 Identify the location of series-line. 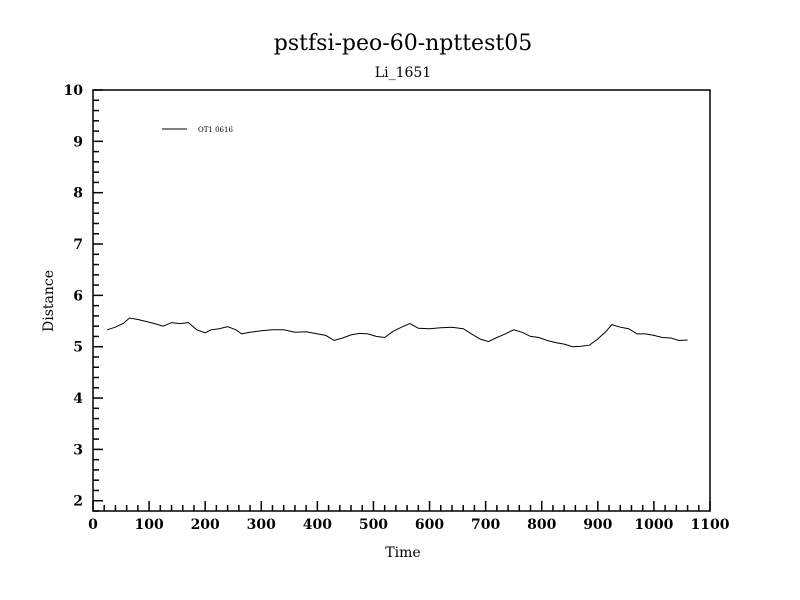
(397, 332).